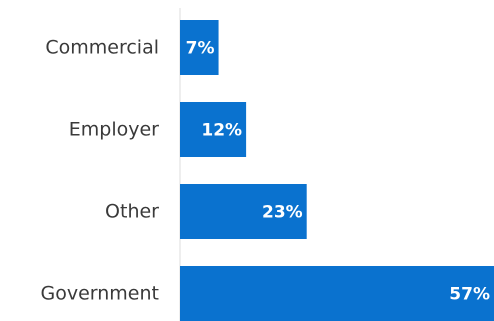 The width and height of the screenshot is (494, 321). What do you see at coordinates (337, 293) in the screenshot?
I see `bar-government` at bounding box center [337, 293].